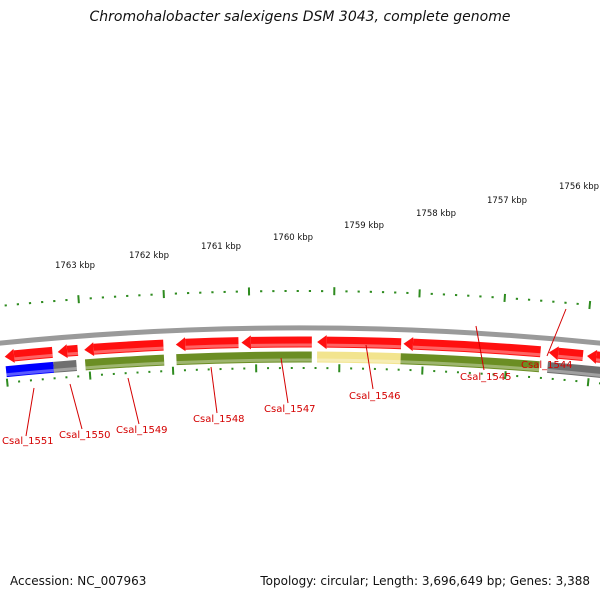  What do you see at coordinates (375, 373) in the screenshot?
I see `locus-label: Csal_1546` at bounding box center [375, 373].